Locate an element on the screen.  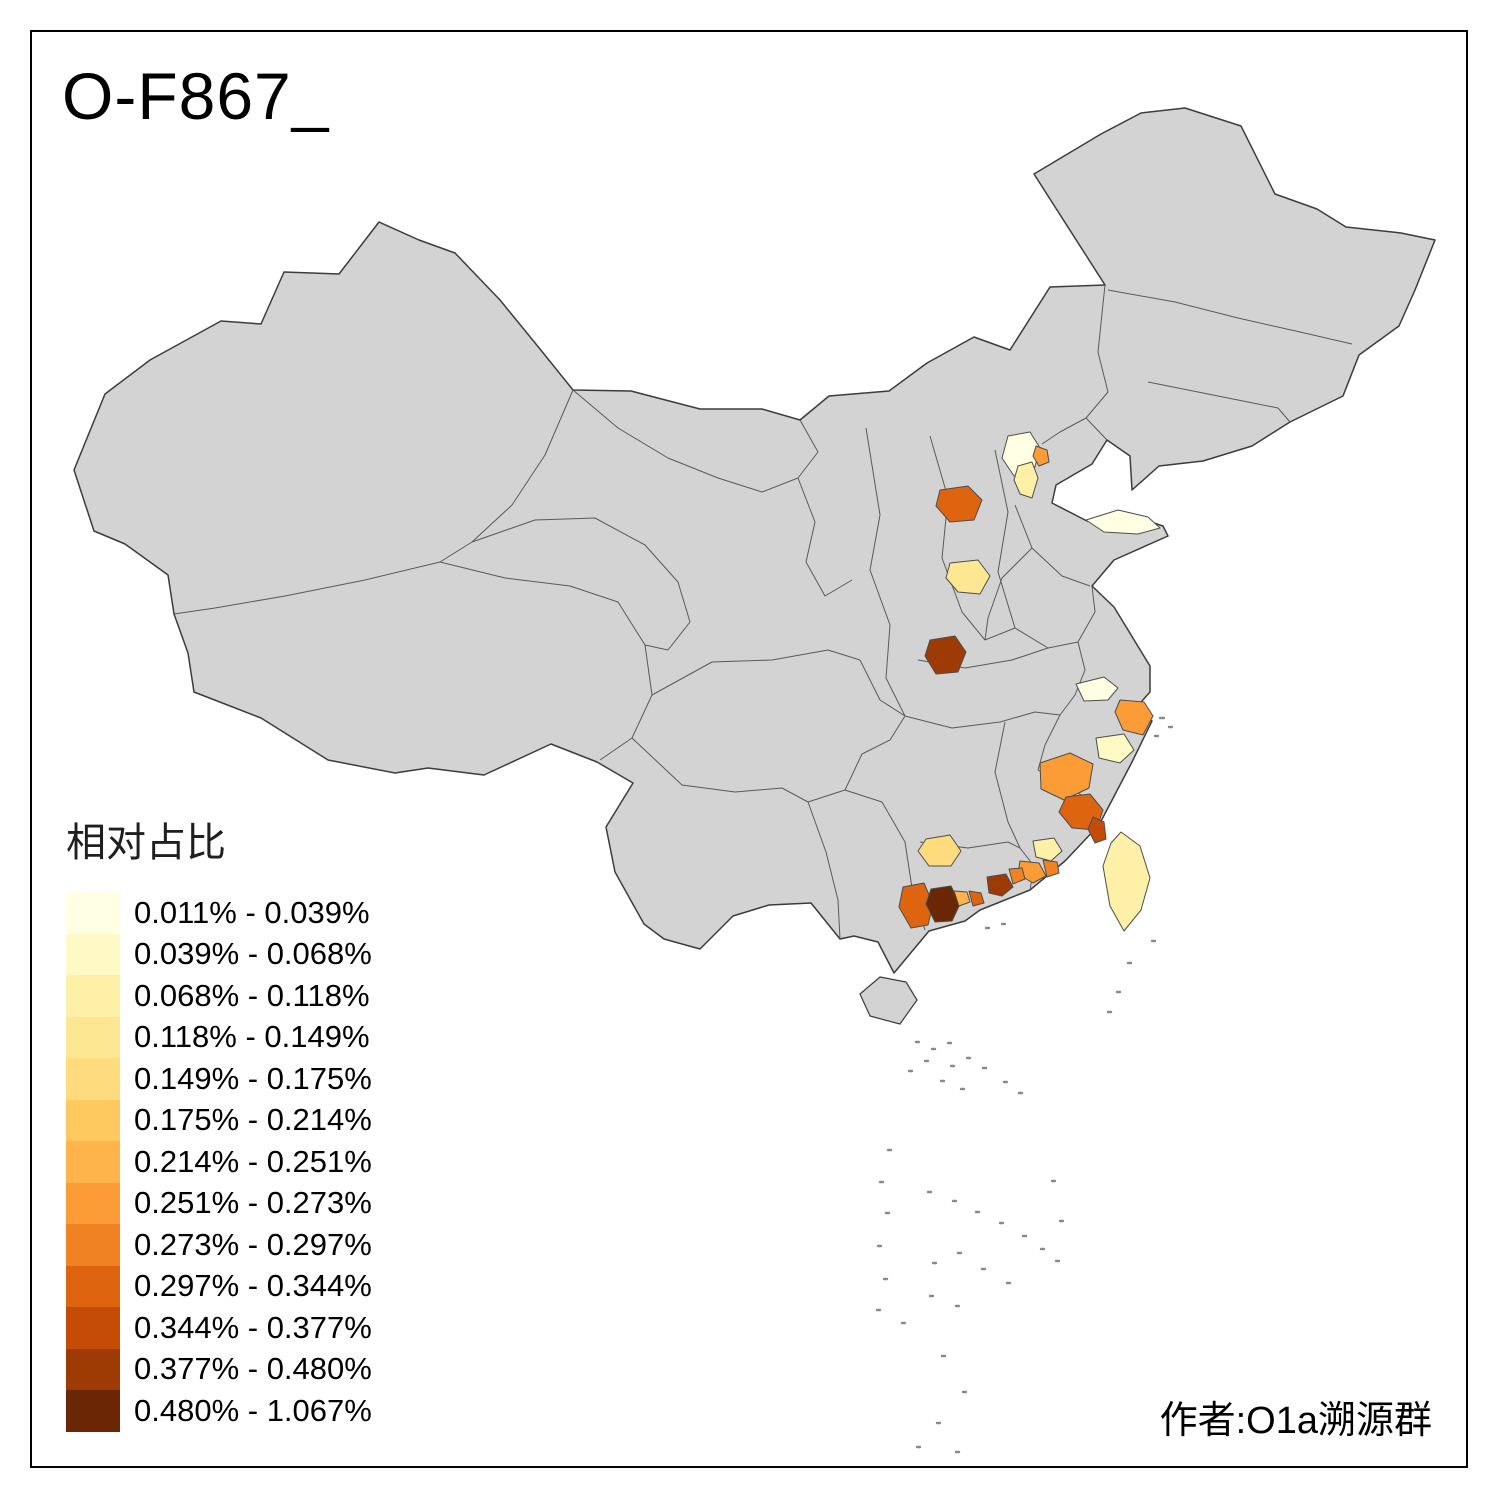
legend-item: 0.118% - 0.149% is located at coordinates (219, 1037).